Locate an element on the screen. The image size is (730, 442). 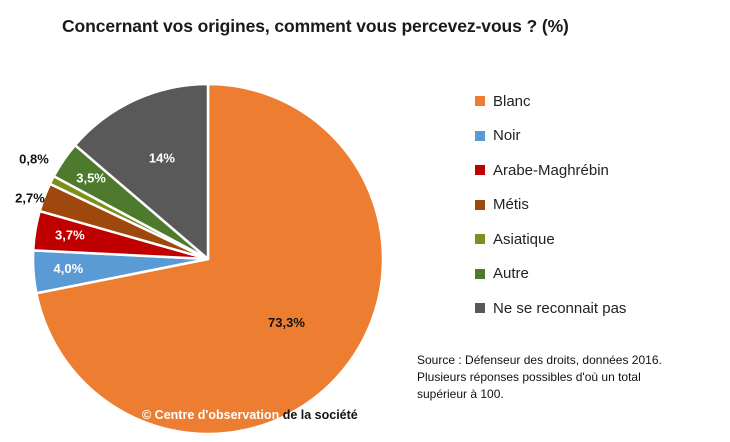
source-line-3: supérieur à 100. is located at coordinates (460, 394).